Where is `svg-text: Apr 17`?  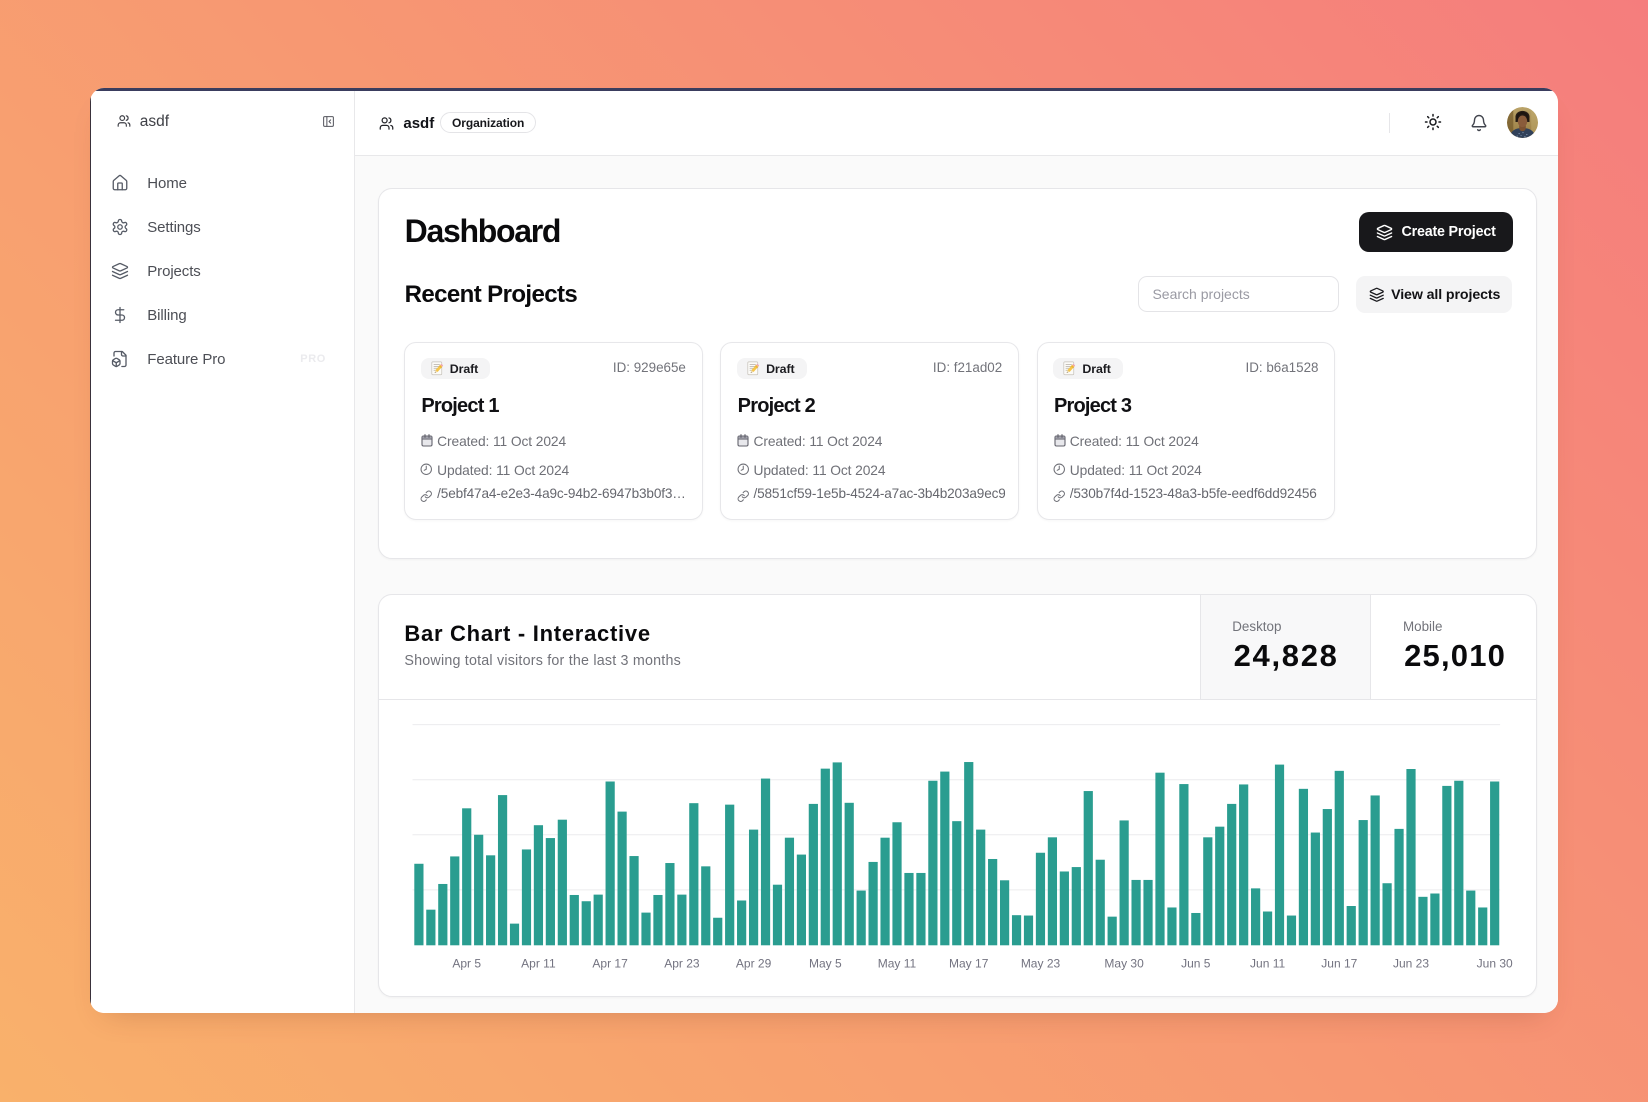 svg-text: Apr 17 is located at coordinates (611, 964).